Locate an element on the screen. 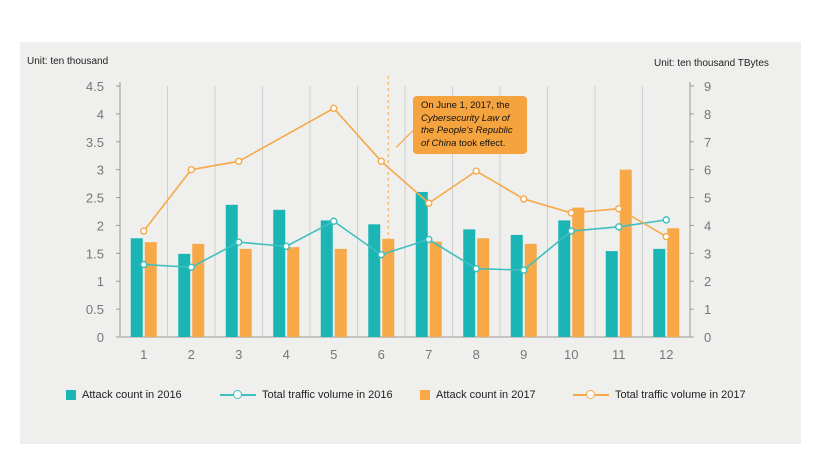 Image resolution: width=820 pixels, height=458 pixels. legend-label-attack-2016: Attack count in 2016 is located at coordinates (132, 395).